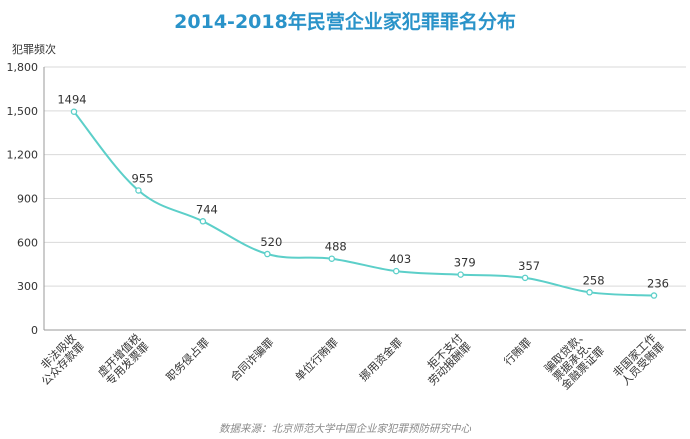  Describe the element at coordinates (71, 100) in the screenshot. I see `data-label: 1494` at that location.